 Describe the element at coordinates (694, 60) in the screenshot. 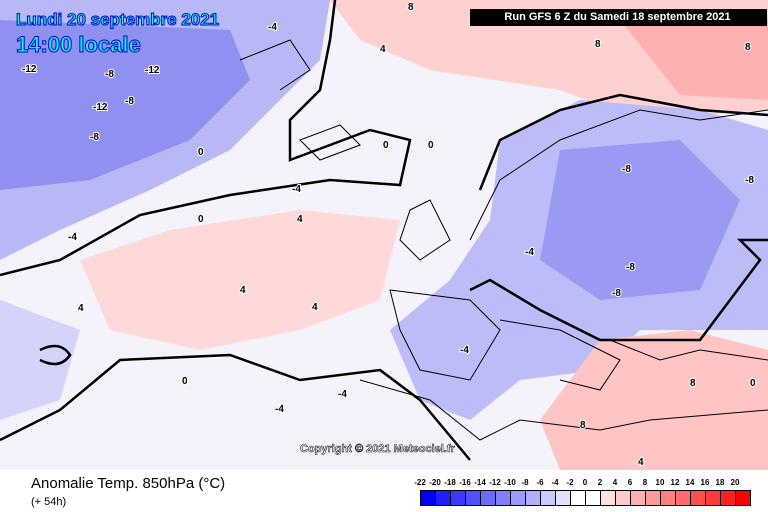

I see `warm-anomaly-north-core` at that location.